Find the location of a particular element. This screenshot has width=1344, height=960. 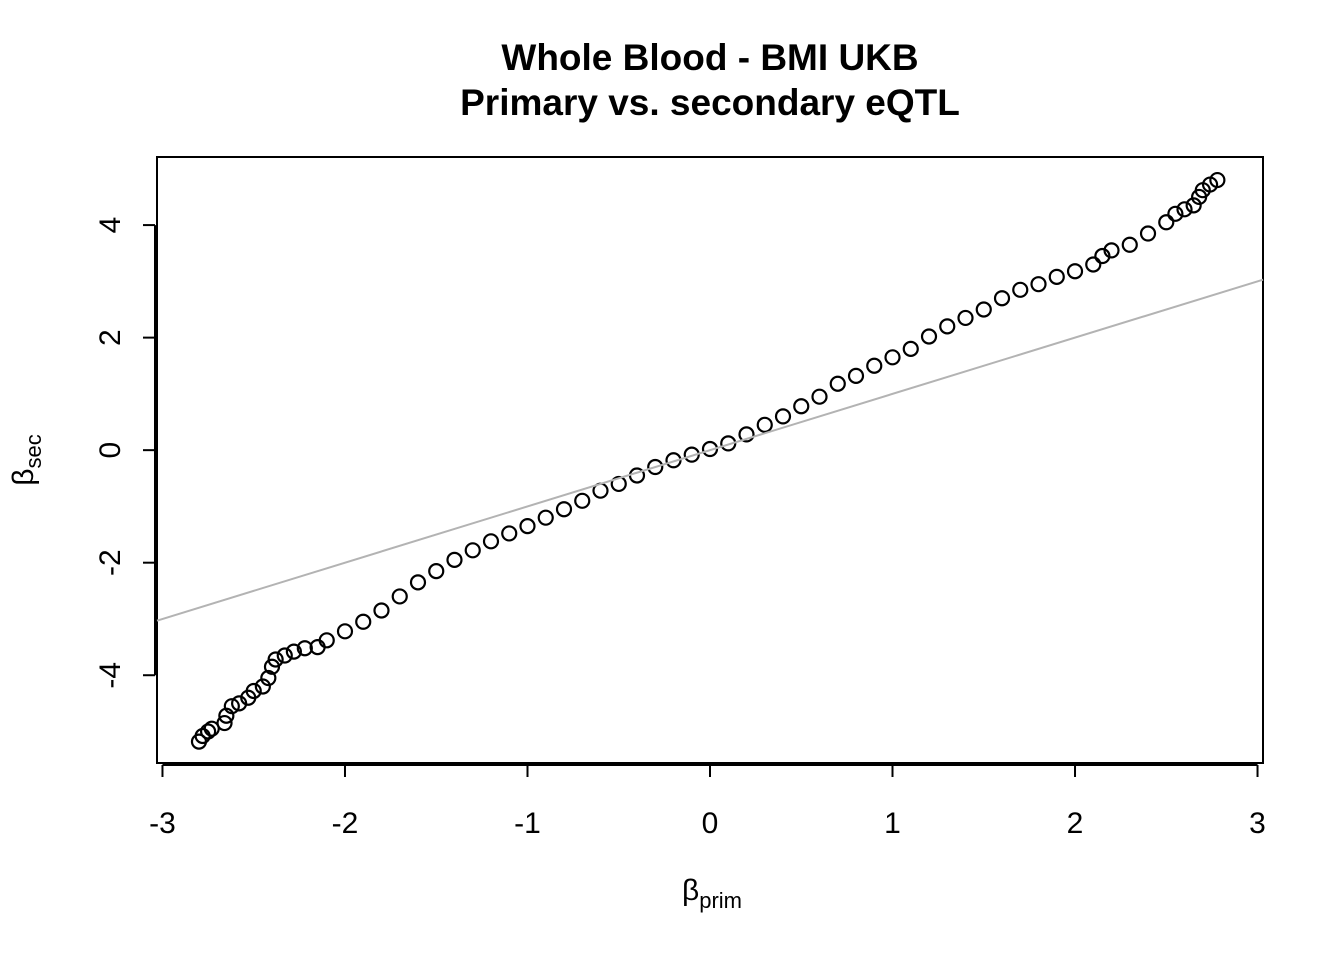

x-tick-label: 0 is located at coordinates (710, 823).